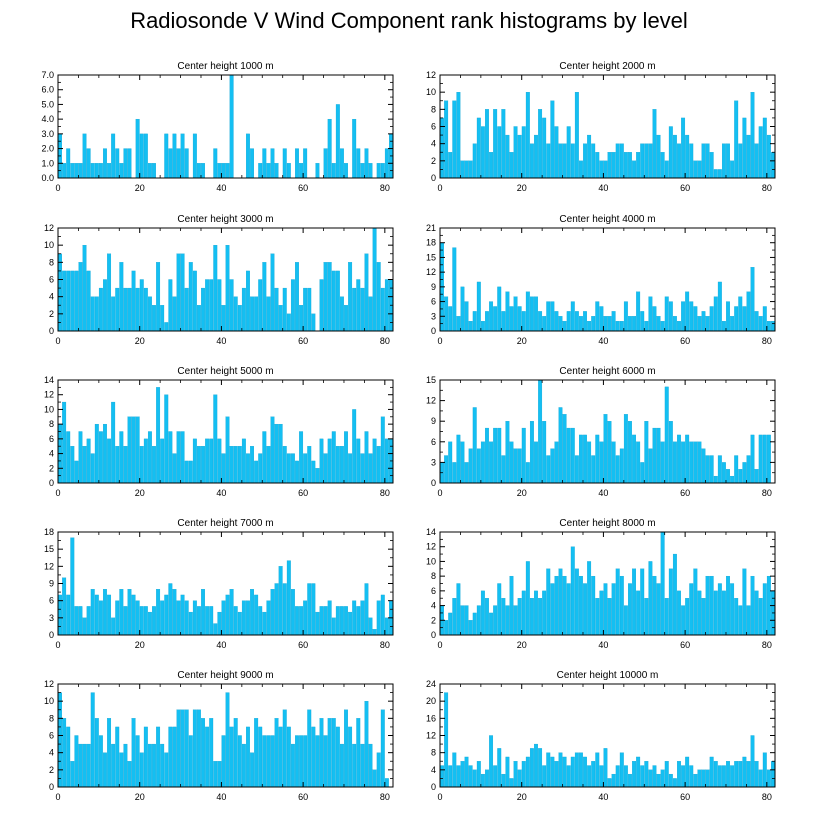  I want to click on y-tick-label: 8, so click(51, 424).